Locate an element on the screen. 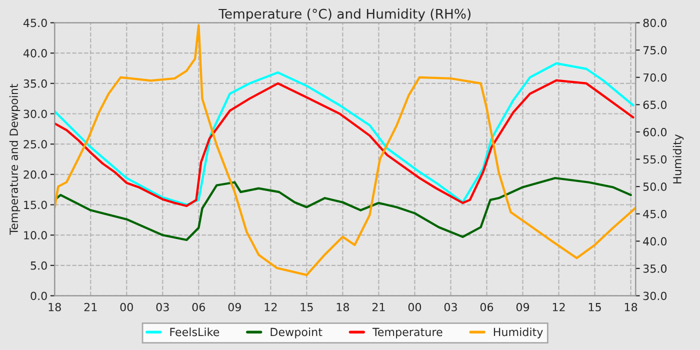  y2-tick-label: 35.0 is located at coordinates (655, 268).